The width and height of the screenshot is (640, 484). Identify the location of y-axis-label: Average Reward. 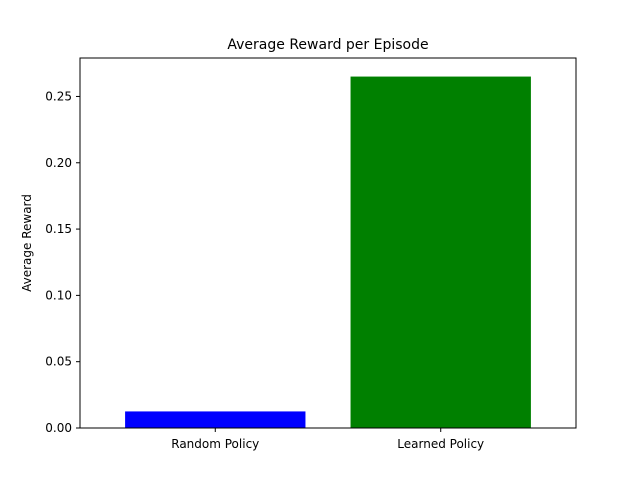
(27, 243).